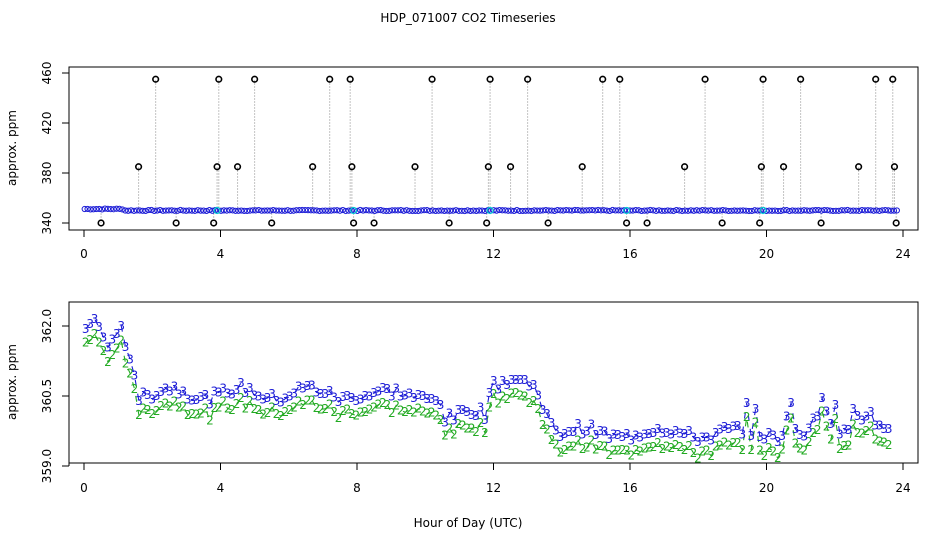 The height and width of the screenshot is (540, 936). What do you see at coordinates (47, 326) in the screenshot?
I see `bottom-y-tick-label: 362.0` at bounding box center [47, 326].